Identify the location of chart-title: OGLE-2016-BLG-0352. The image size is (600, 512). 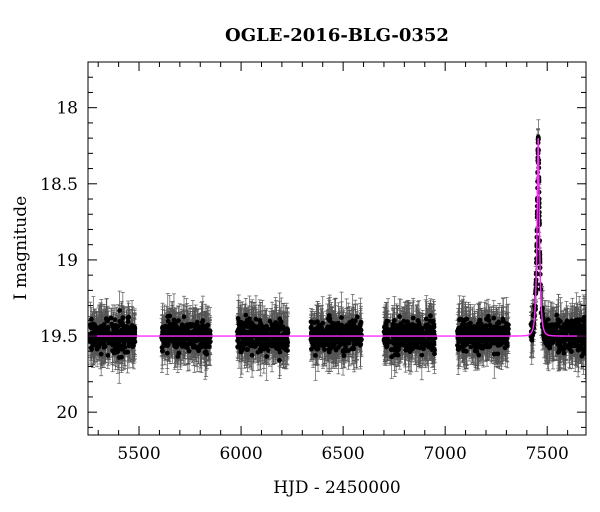
(337, 35).